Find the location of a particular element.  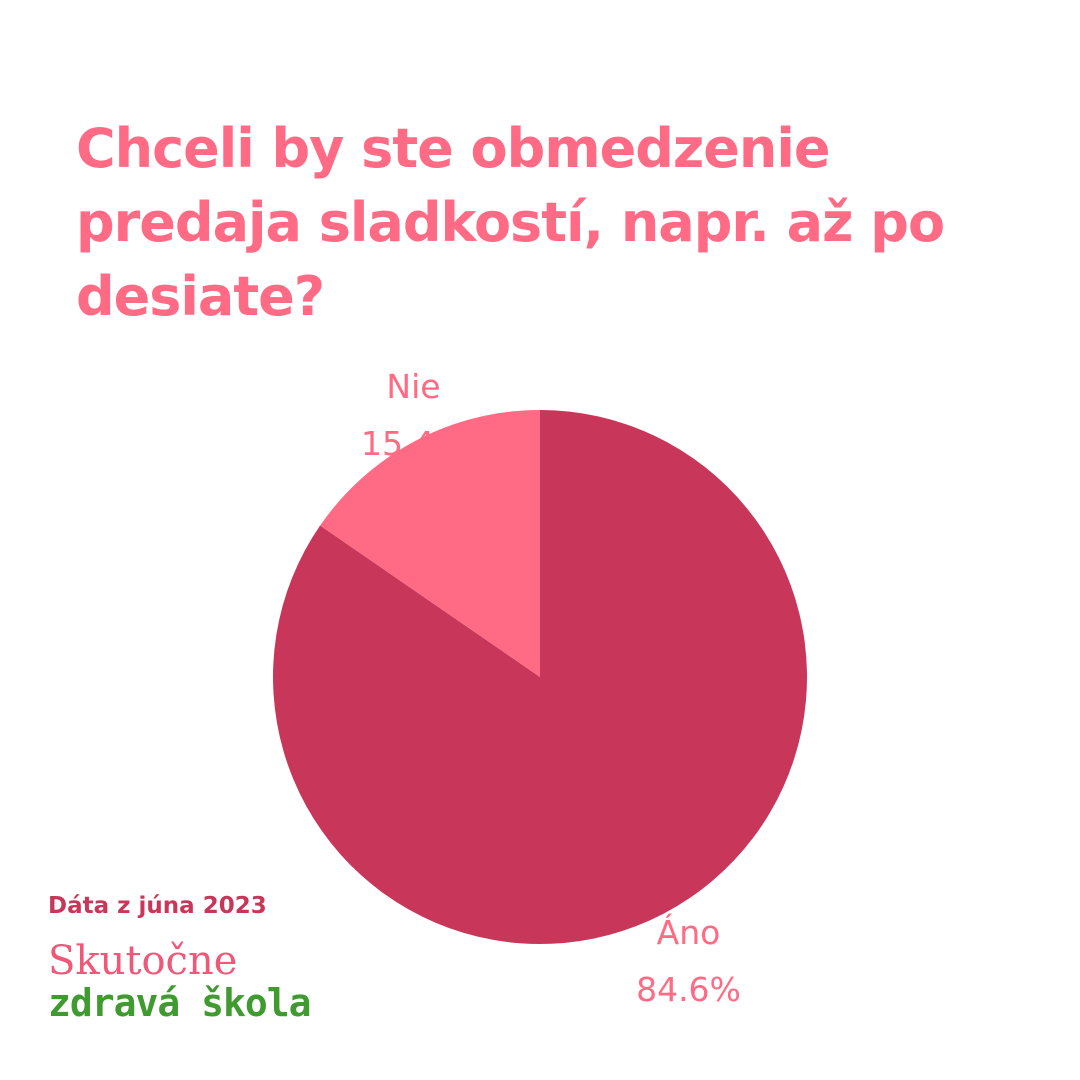

slice-value-nie: 15.4% is located at coordinates (413, 443).